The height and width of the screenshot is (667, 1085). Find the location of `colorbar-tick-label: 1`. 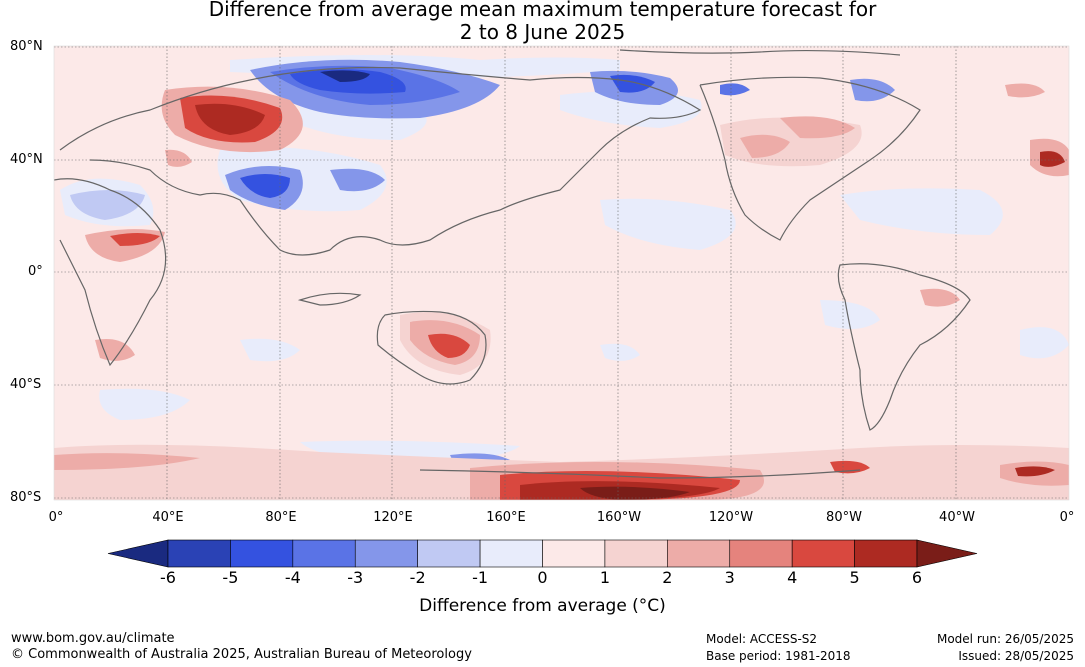

colorbar-tick-label: 1 is located at coordinates (604, 577).